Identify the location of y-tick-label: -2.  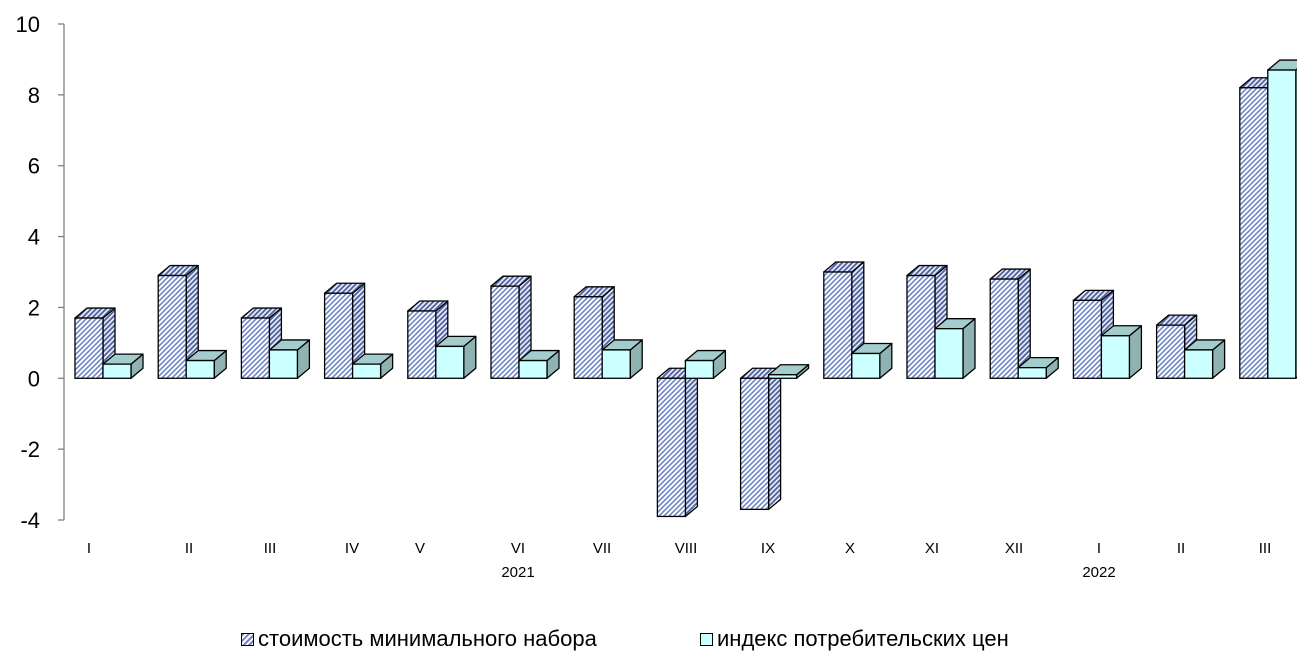
(30, 449).